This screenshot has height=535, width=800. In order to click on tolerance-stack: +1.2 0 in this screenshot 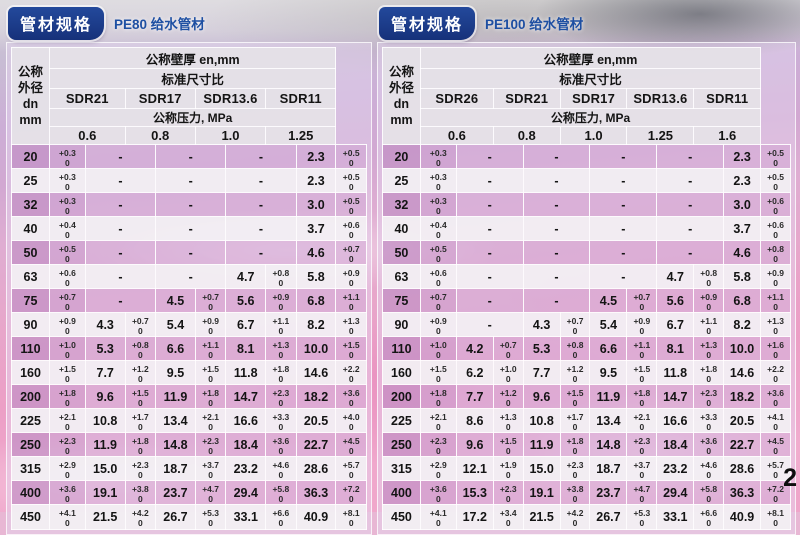, I will do `click(140, 374)`.